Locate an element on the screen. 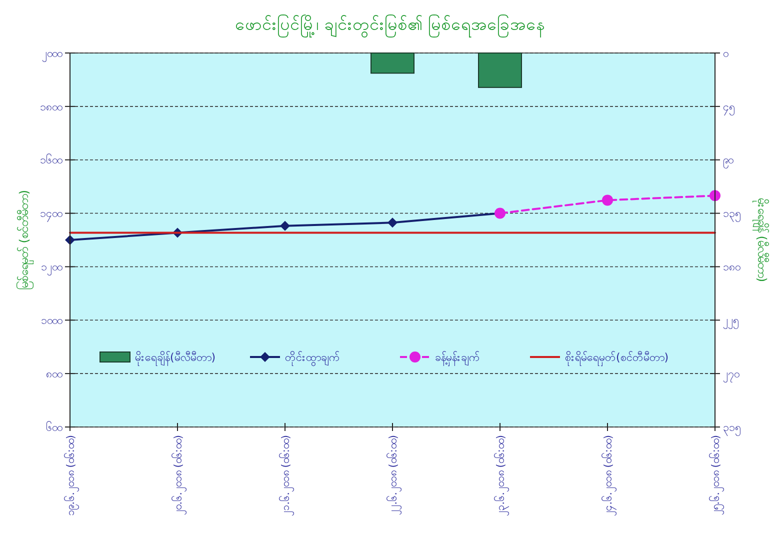 The width and height of the screenshot is (780, 535). legend-label: ခန့်မှန်းချက် is located at coordinates (457, 358).